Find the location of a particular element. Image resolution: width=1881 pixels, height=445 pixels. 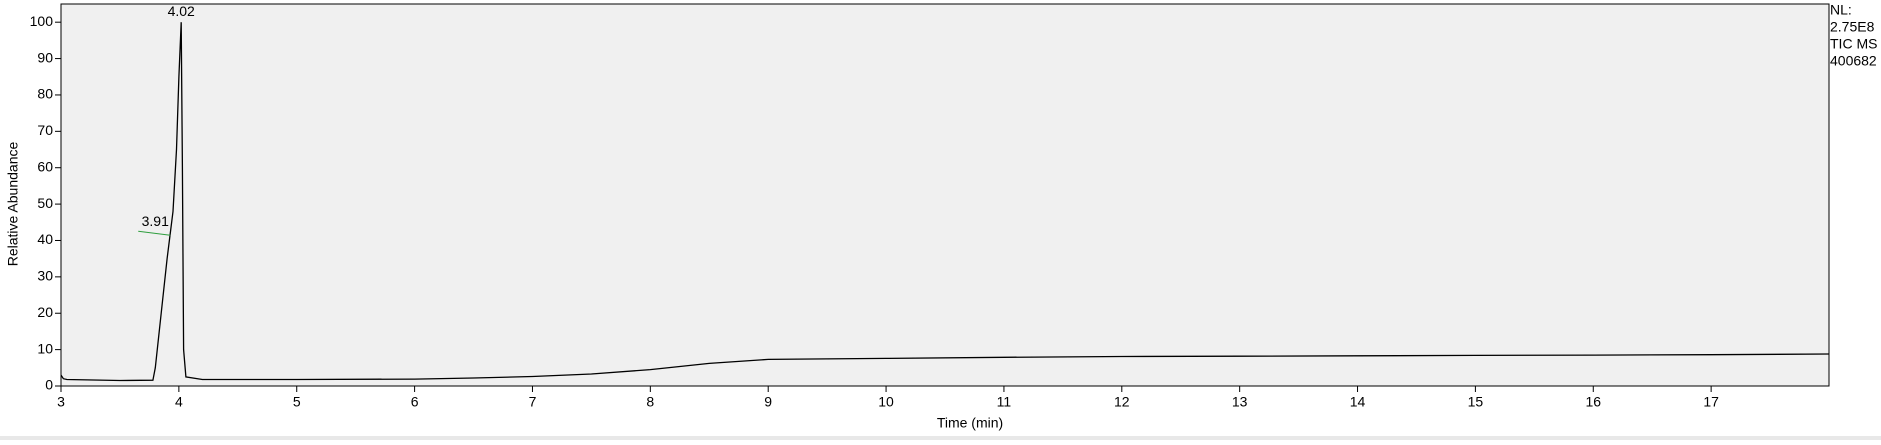

y-tick-label: 80 is located at coordinates (45, 94).